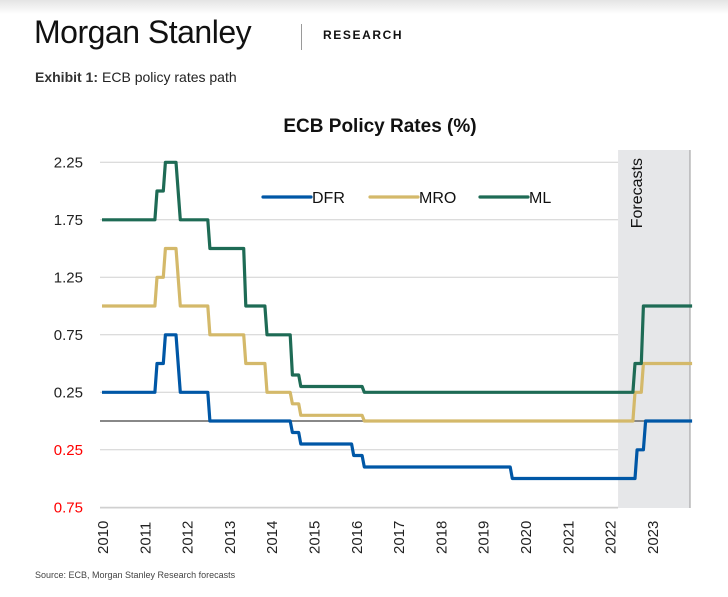 This screenshot has height=597, width=728. What do you see at coordinates (301, 37) in the screenshot?
I see `header-divider` at bounding box center [301, 37].